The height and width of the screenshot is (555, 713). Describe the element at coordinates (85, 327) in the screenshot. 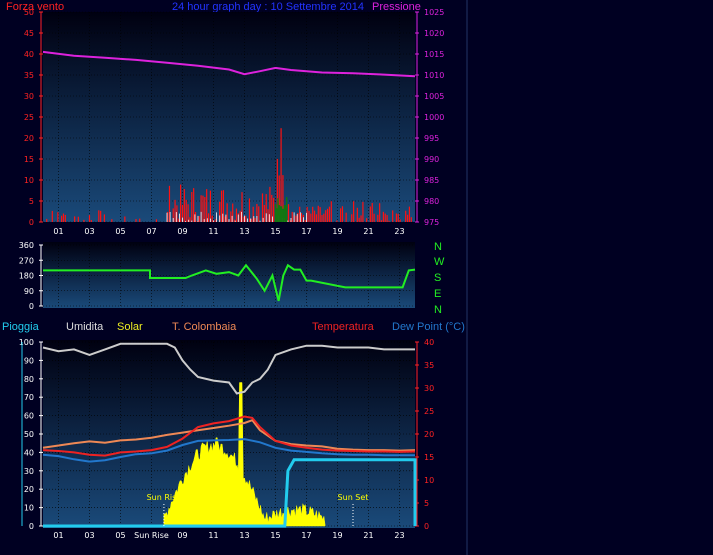

I see `legend-umidita: Umidita` at that location.